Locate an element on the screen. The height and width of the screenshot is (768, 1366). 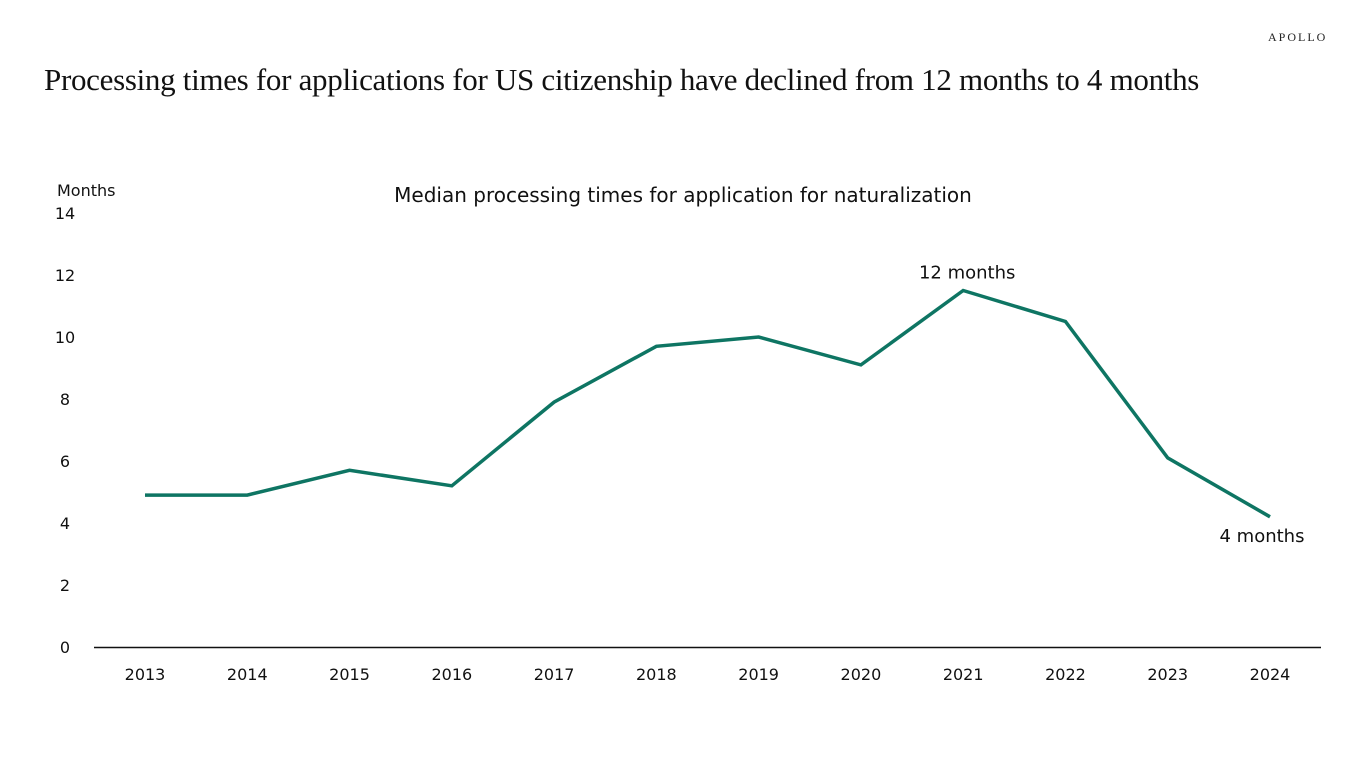
x-tick-label: 2017 is located at coordinates (554, 674).